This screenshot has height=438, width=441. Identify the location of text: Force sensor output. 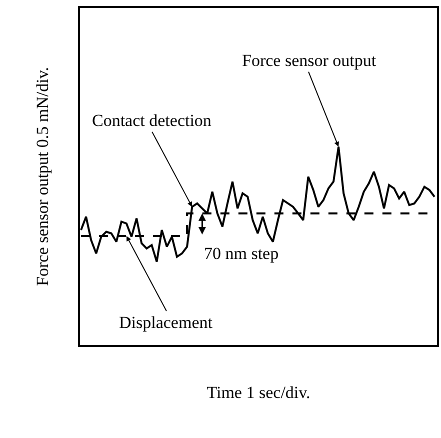
(309, 60).